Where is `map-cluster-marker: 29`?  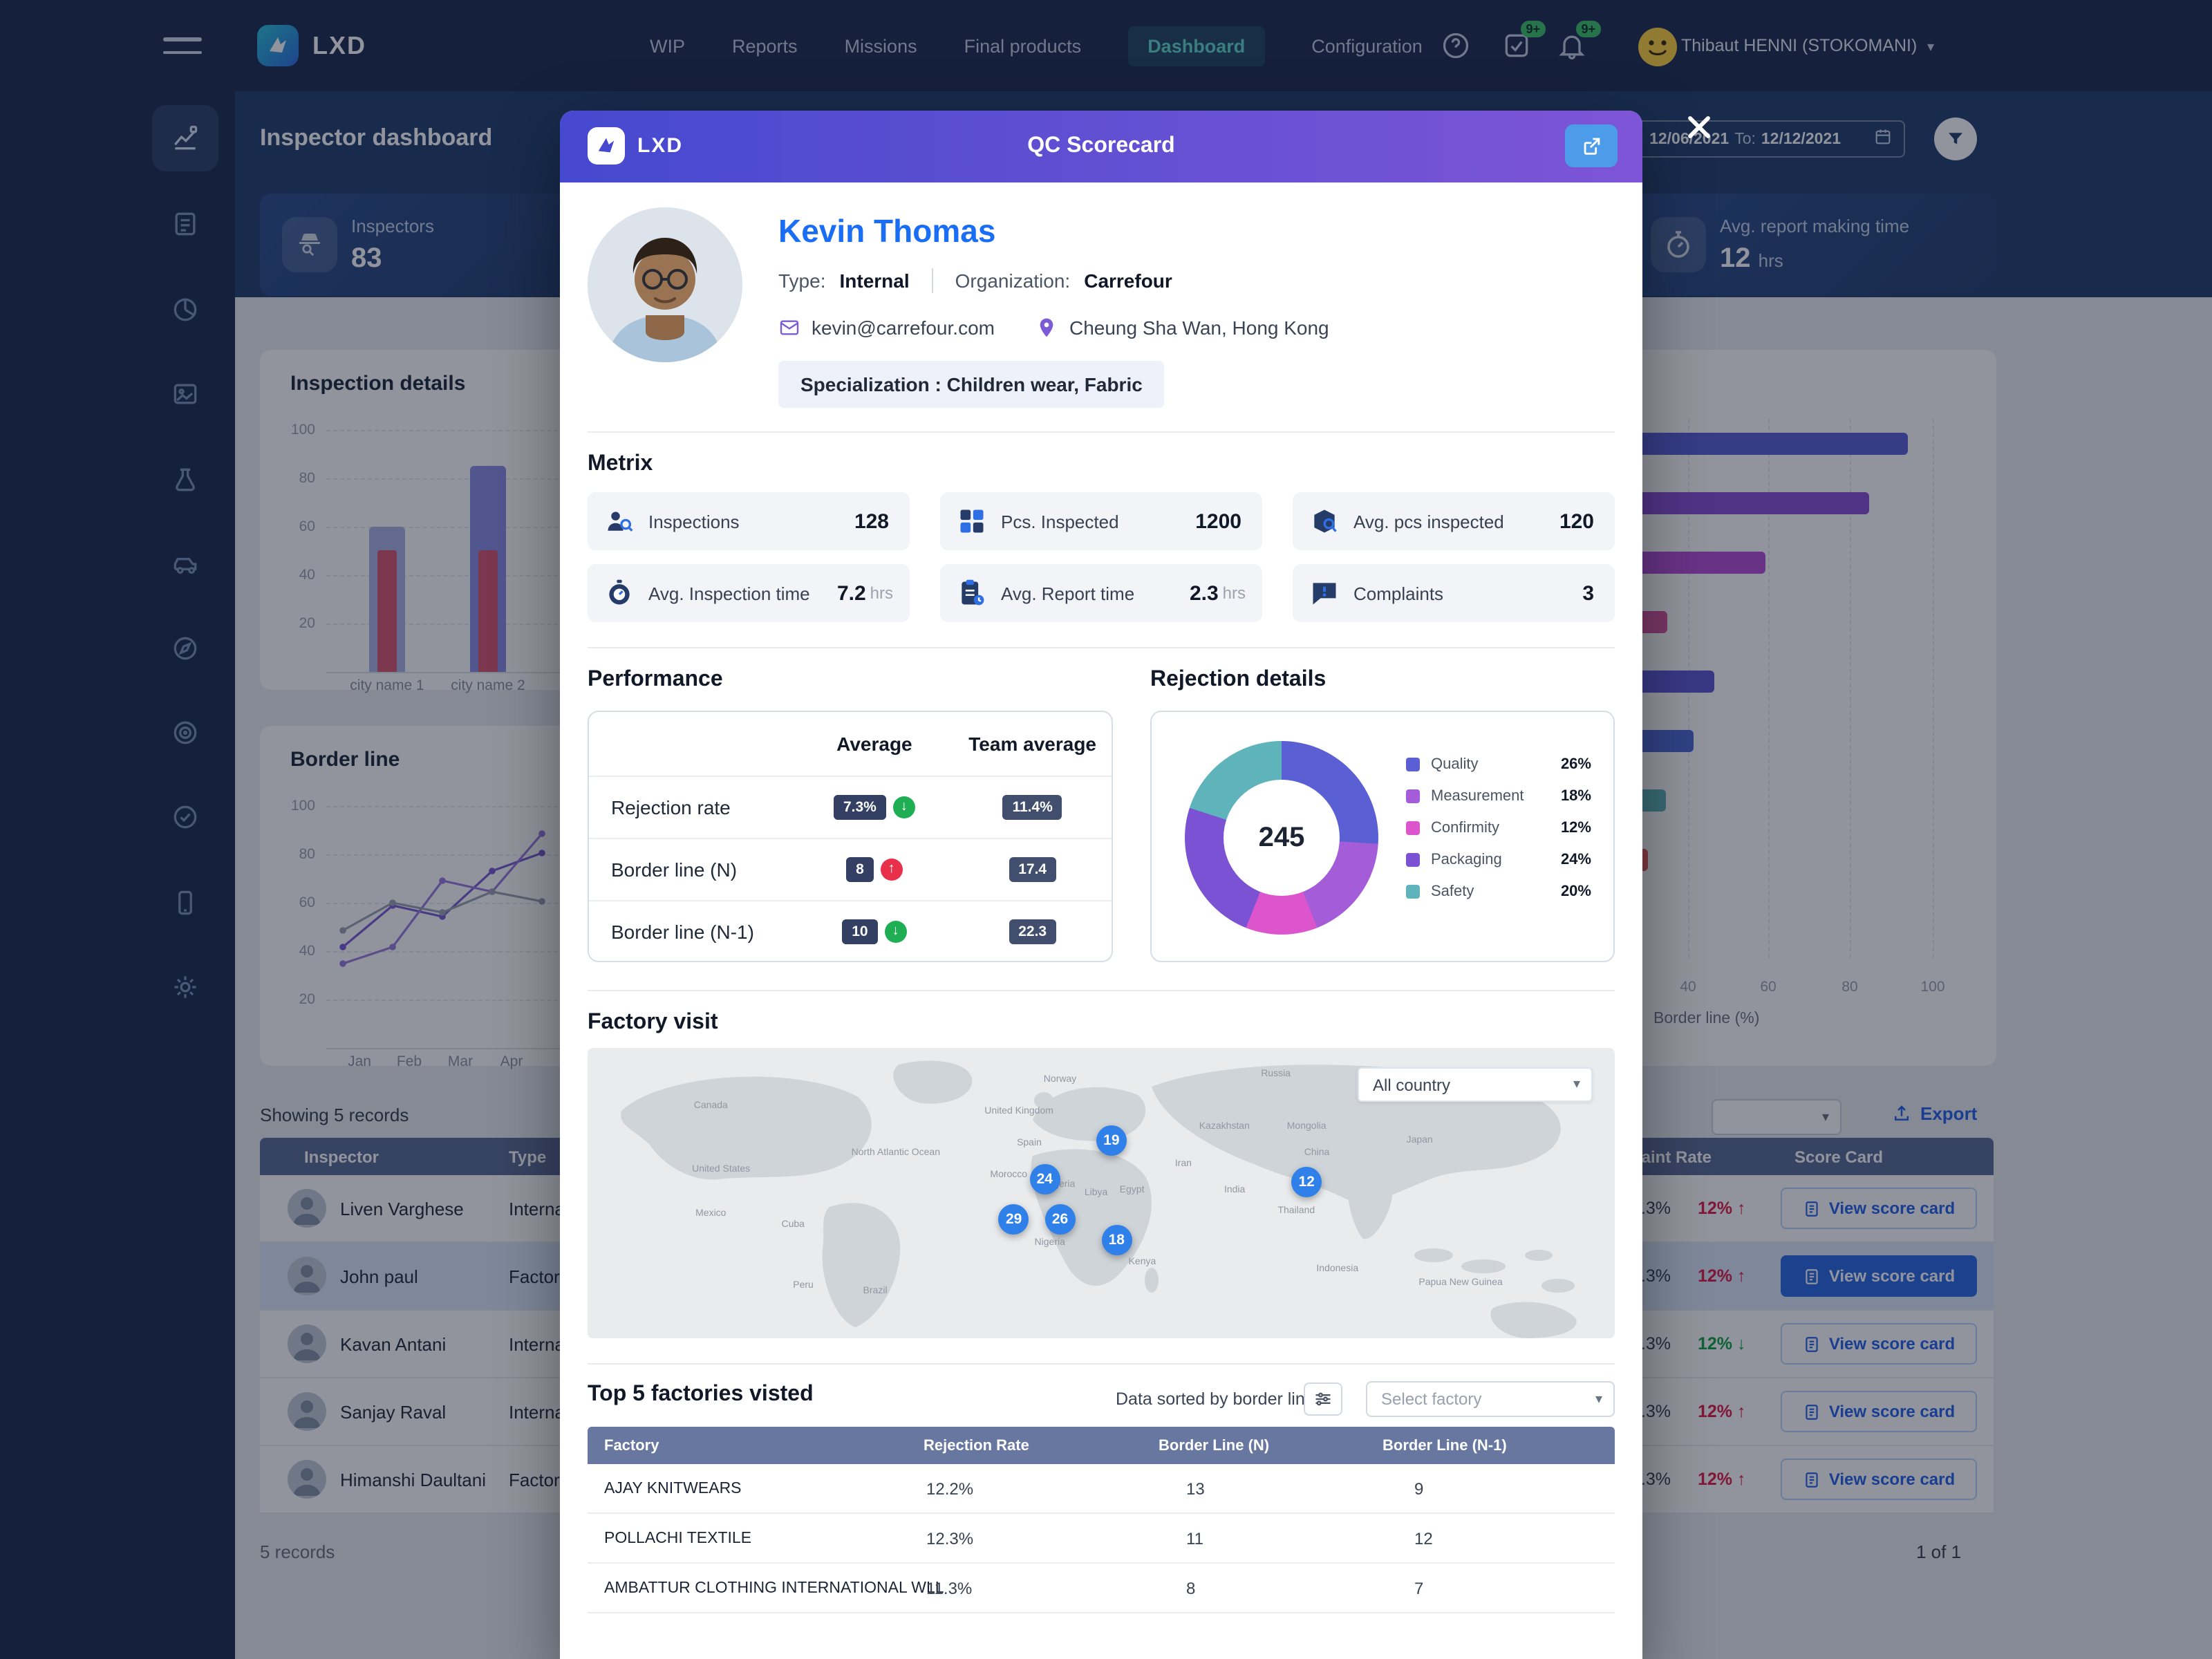 map-cluster-marker: 29 is located at coordinates (1013, 1219).